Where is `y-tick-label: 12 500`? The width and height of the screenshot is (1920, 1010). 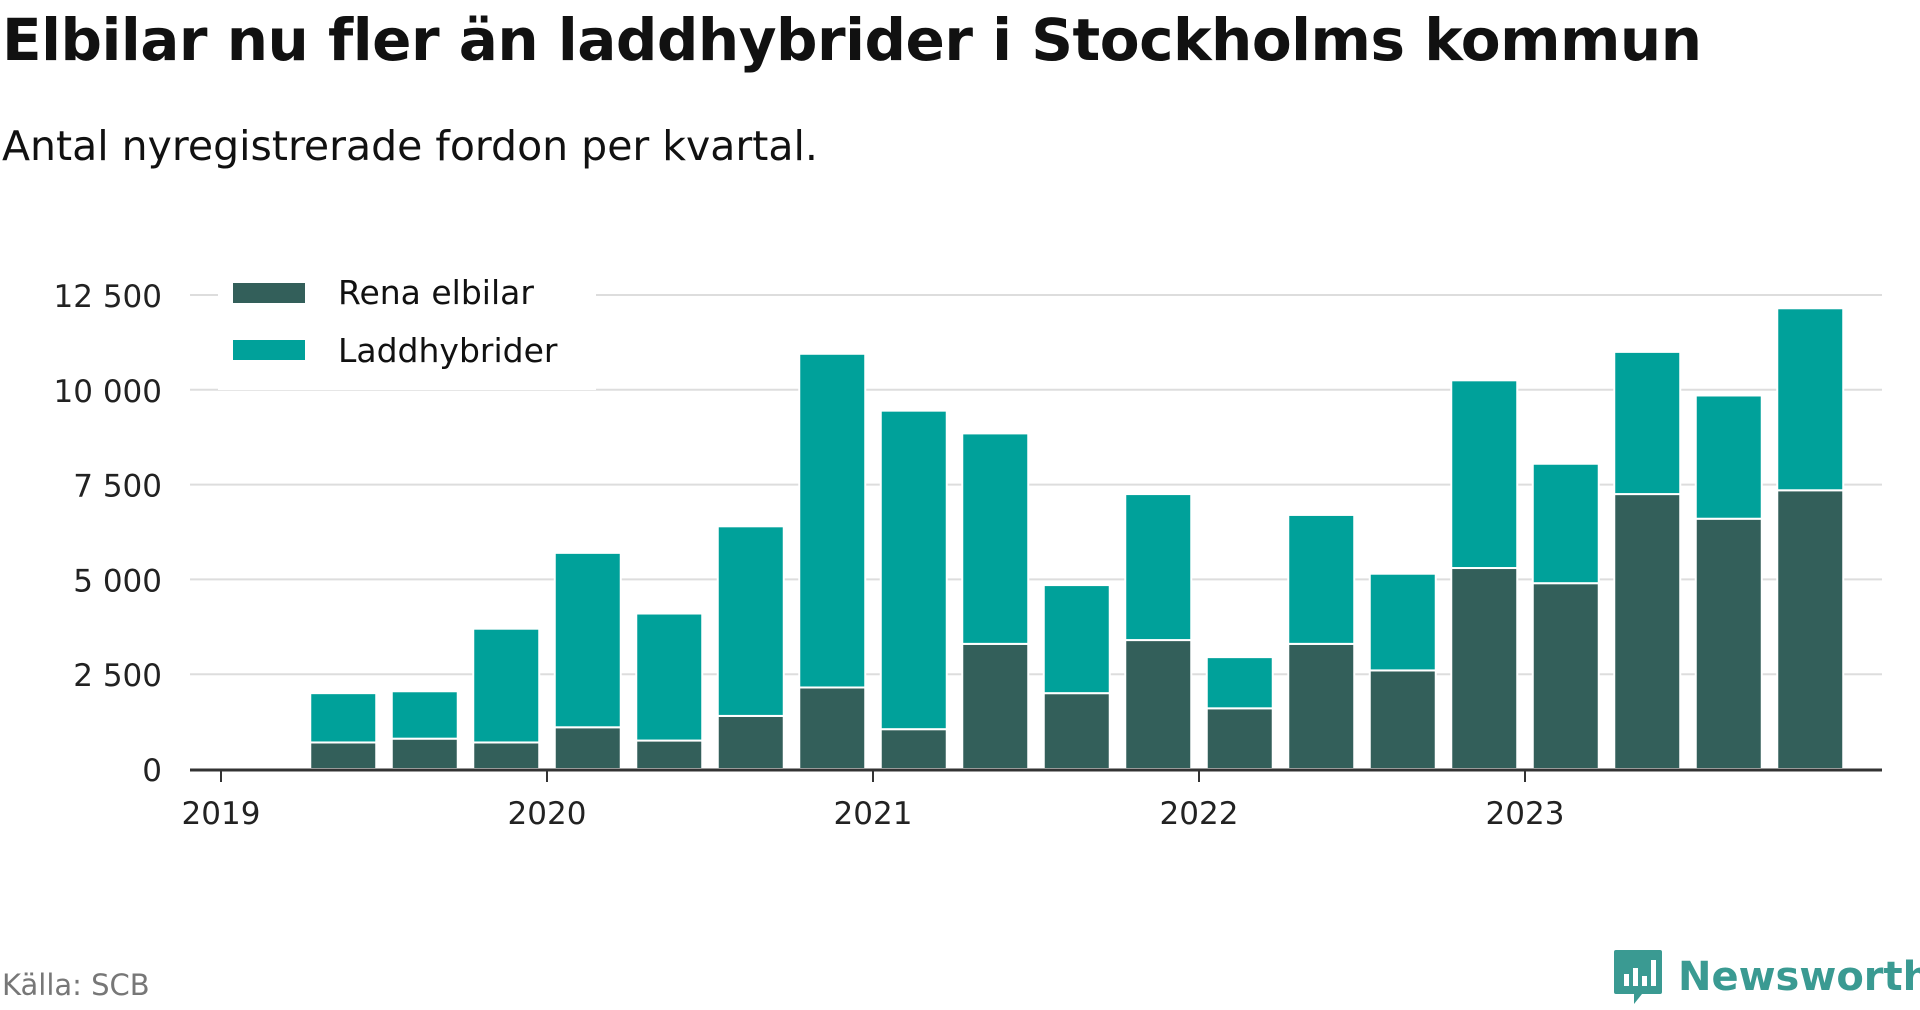 y-tick-label: 12 500 is located at coordinates (108, 297).